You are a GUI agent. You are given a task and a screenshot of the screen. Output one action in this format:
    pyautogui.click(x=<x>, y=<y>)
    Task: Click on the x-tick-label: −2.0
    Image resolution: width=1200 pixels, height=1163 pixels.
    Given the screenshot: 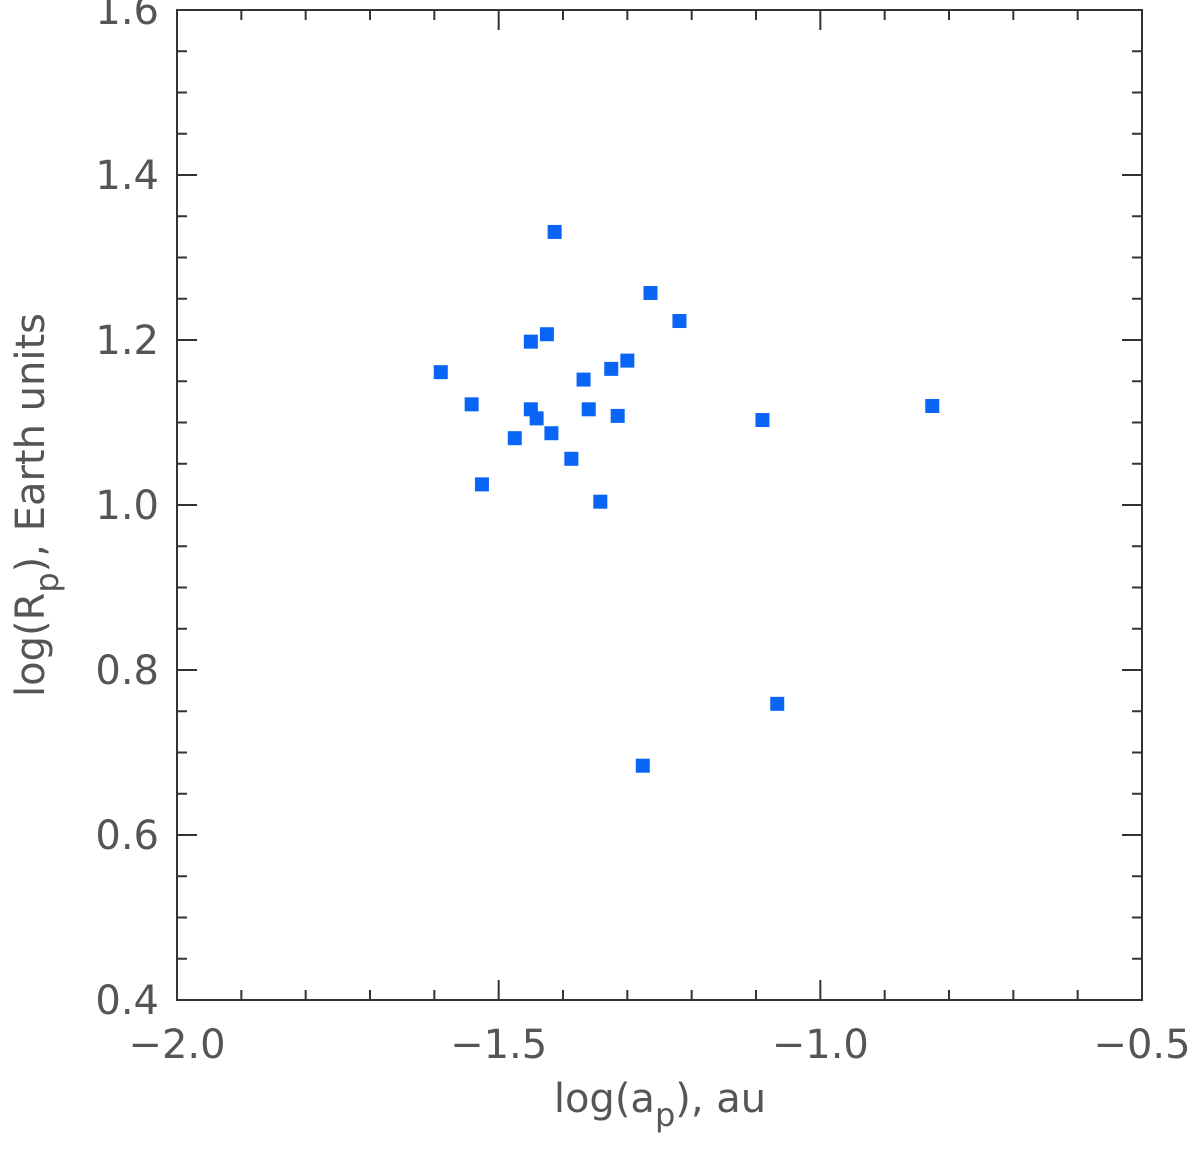 What is the action you would take?
    pyautogui.click(x=176, y=1045)
    